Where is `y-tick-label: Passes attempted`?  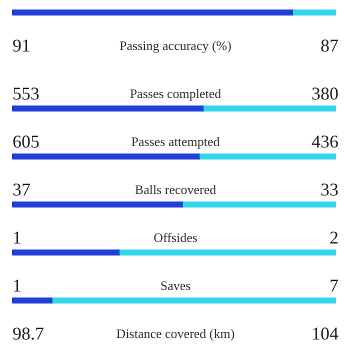
y-tick-label: Passes attempted is located at coordinates (175, 141).